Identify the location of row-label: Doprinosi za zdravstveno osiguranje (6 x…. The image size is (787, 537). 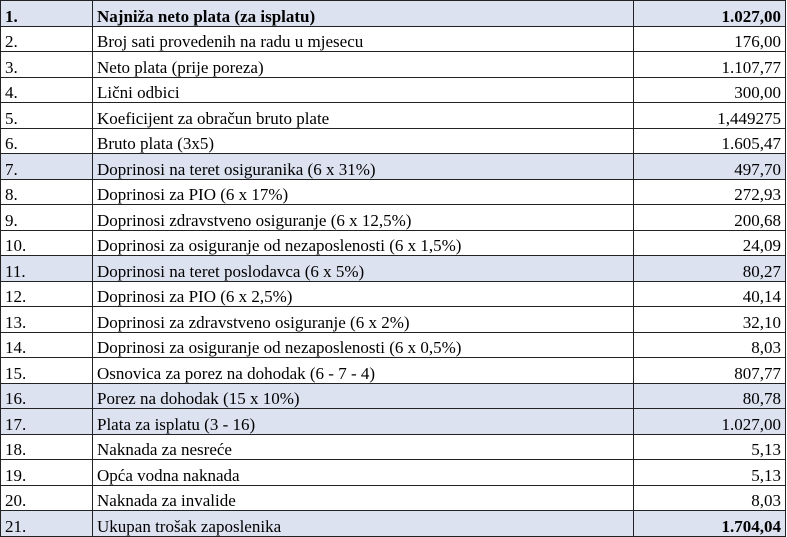
(363, 319).